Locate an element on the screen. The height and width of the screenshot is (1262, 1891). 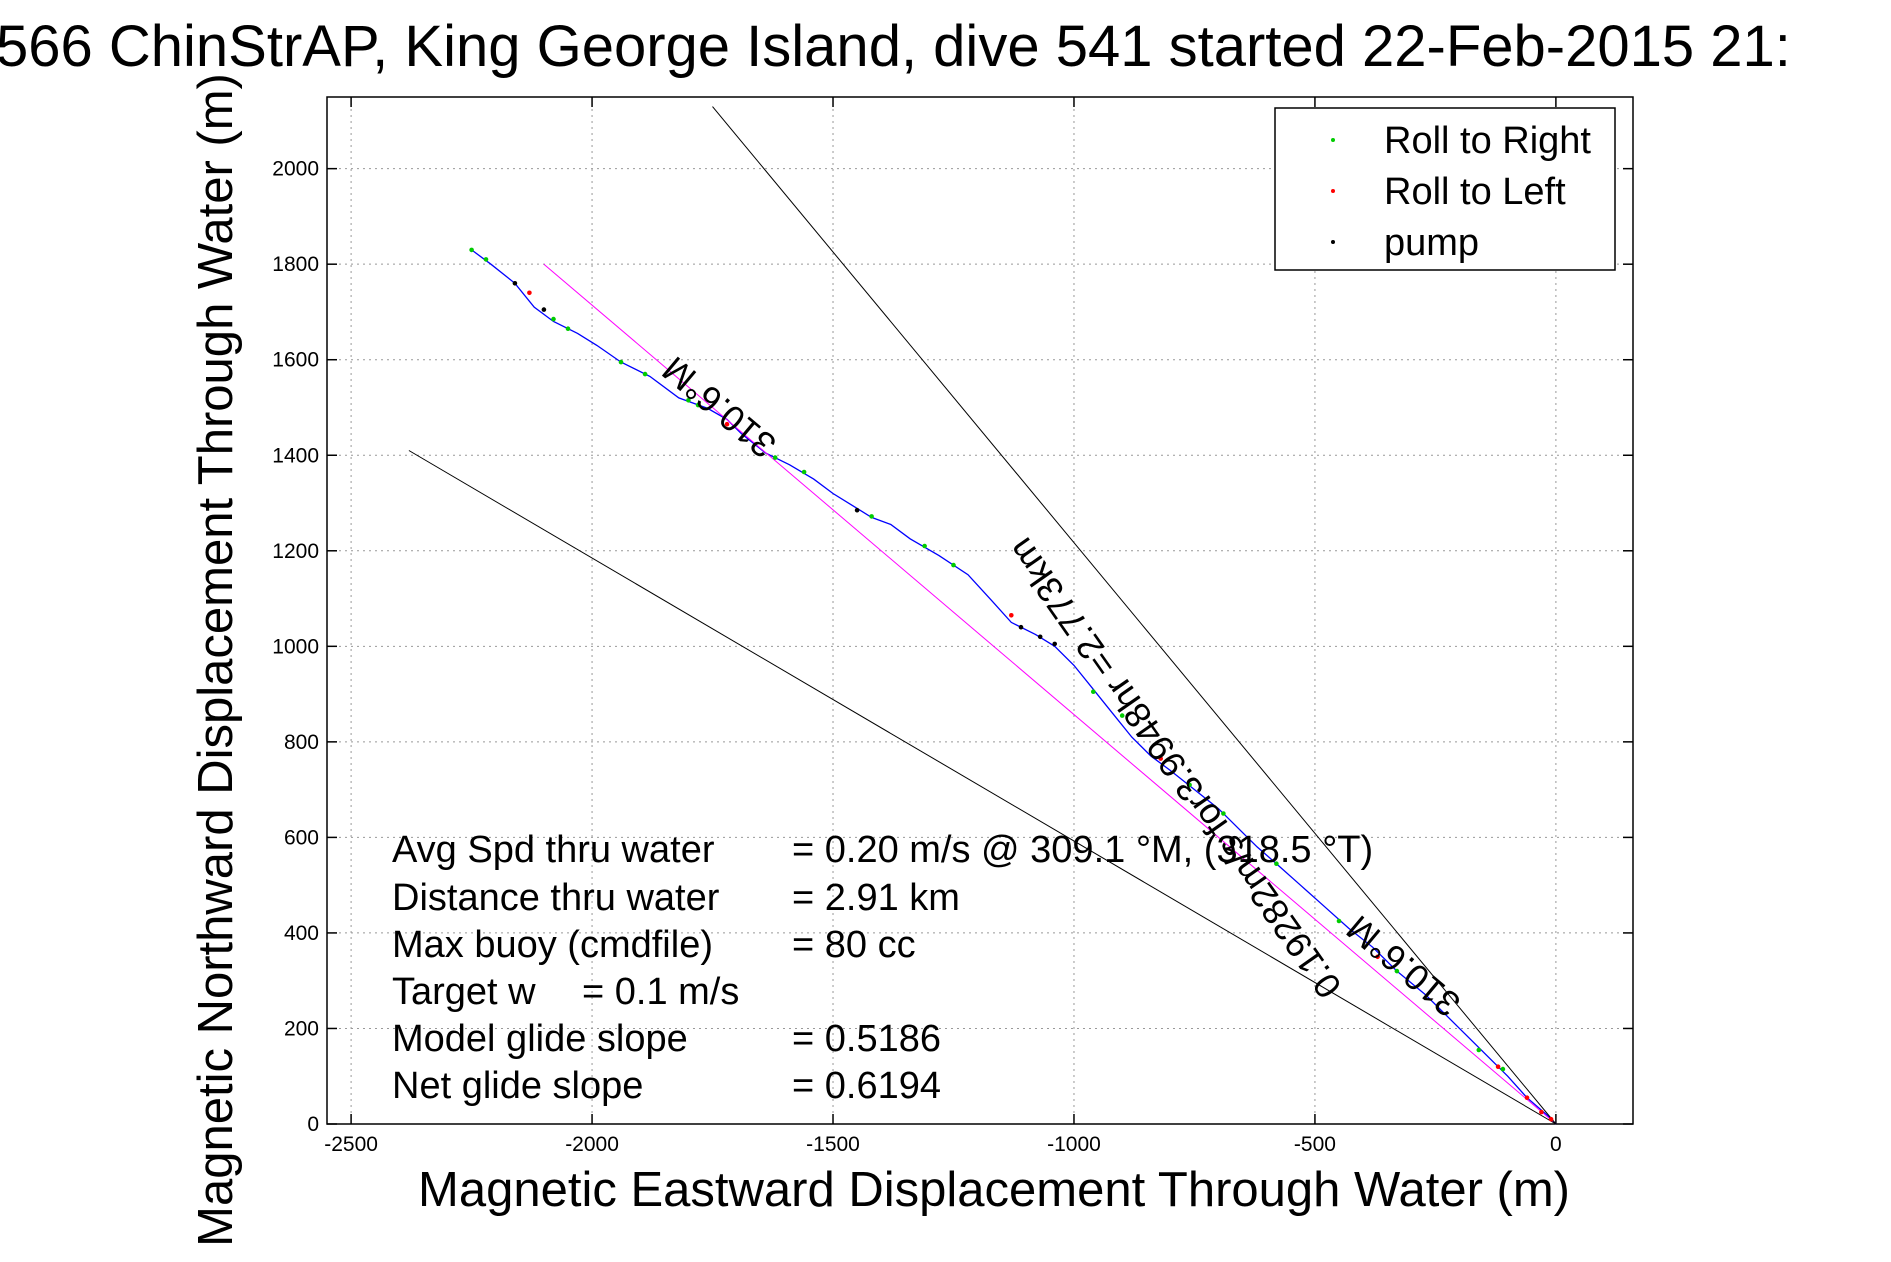
y-tick-label: 400 is located at coordinates (301, 933).